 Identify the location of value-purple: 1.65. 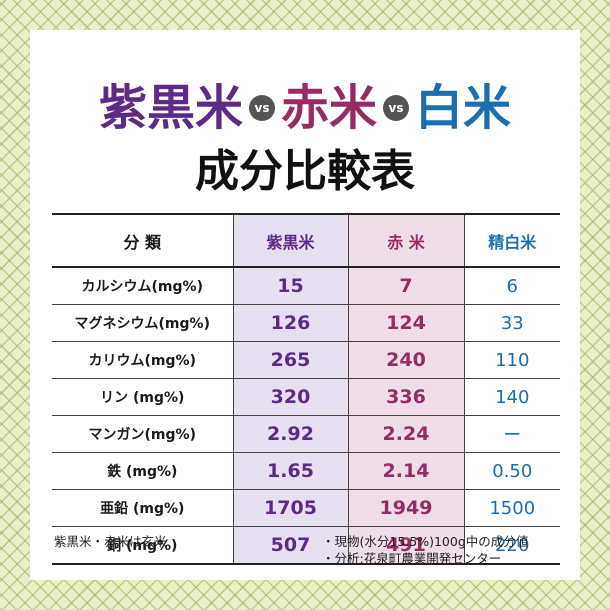
(290, 471).